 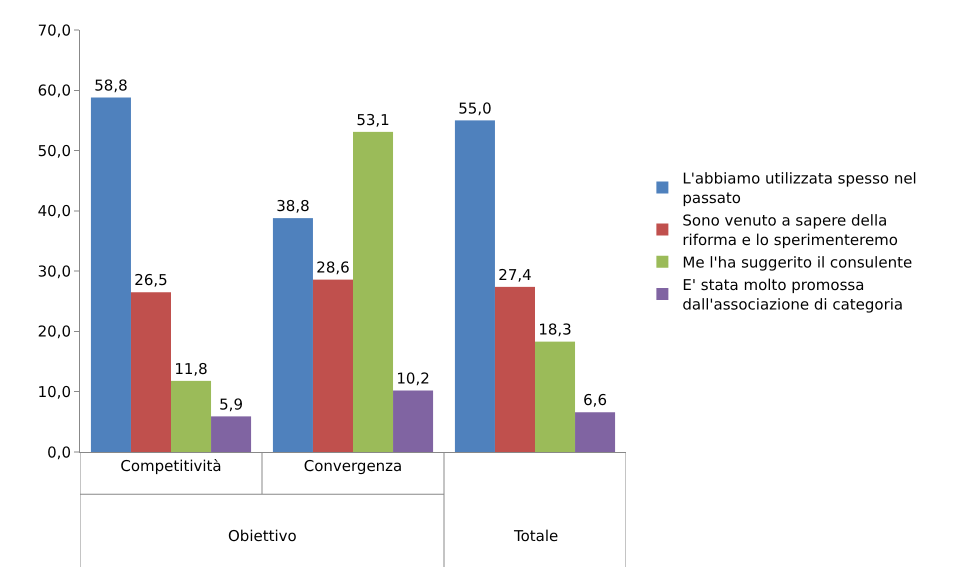 What do you see at coordinates (353, 466) in the screenshot?
I see `x-tick-label: Convergenza` at bounding box center [353, 466].